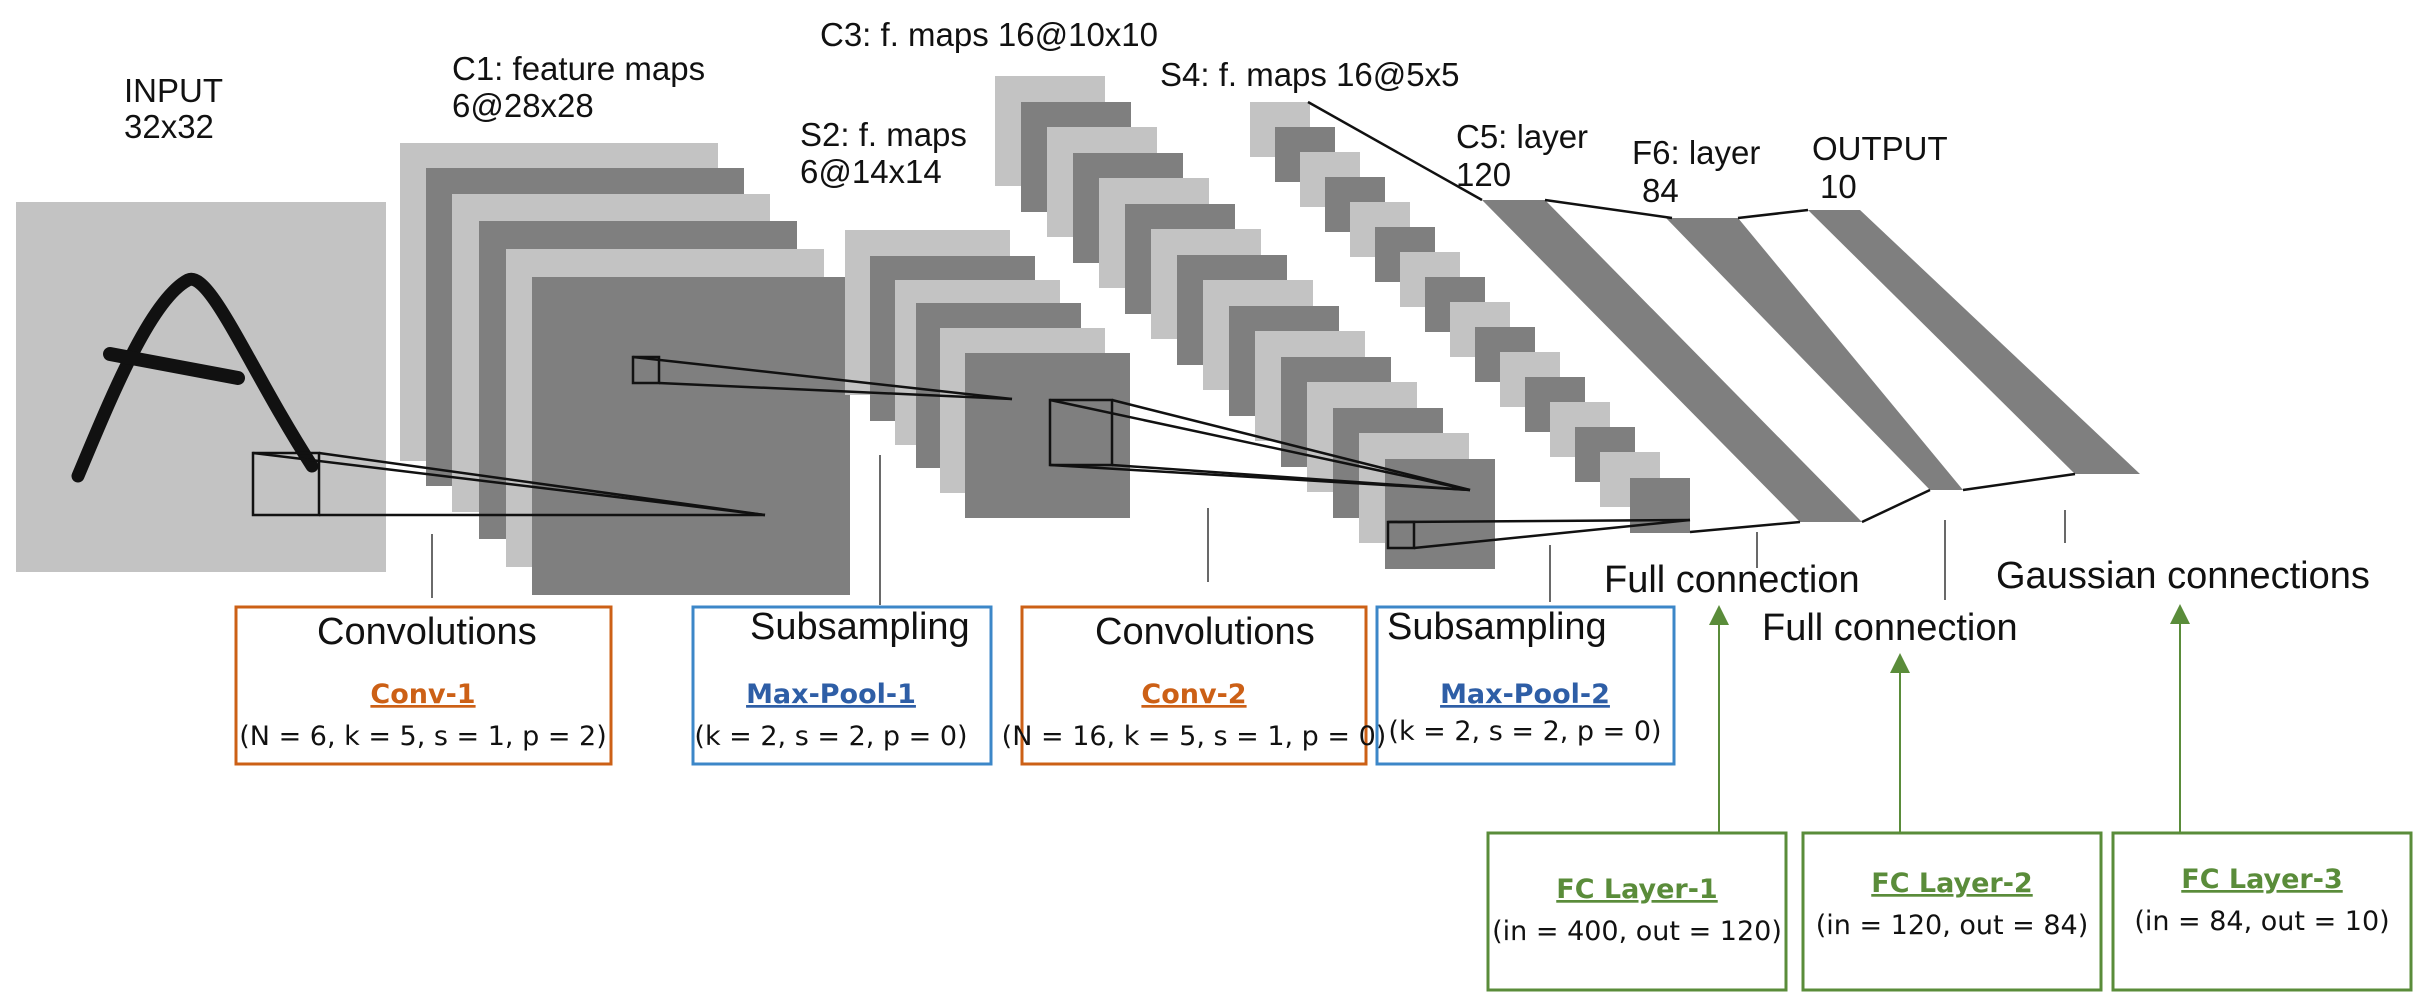 This screenshot has width=2428, height=1002. I want to click on op-full-connection-2: Full connection, so click(1890, 628).